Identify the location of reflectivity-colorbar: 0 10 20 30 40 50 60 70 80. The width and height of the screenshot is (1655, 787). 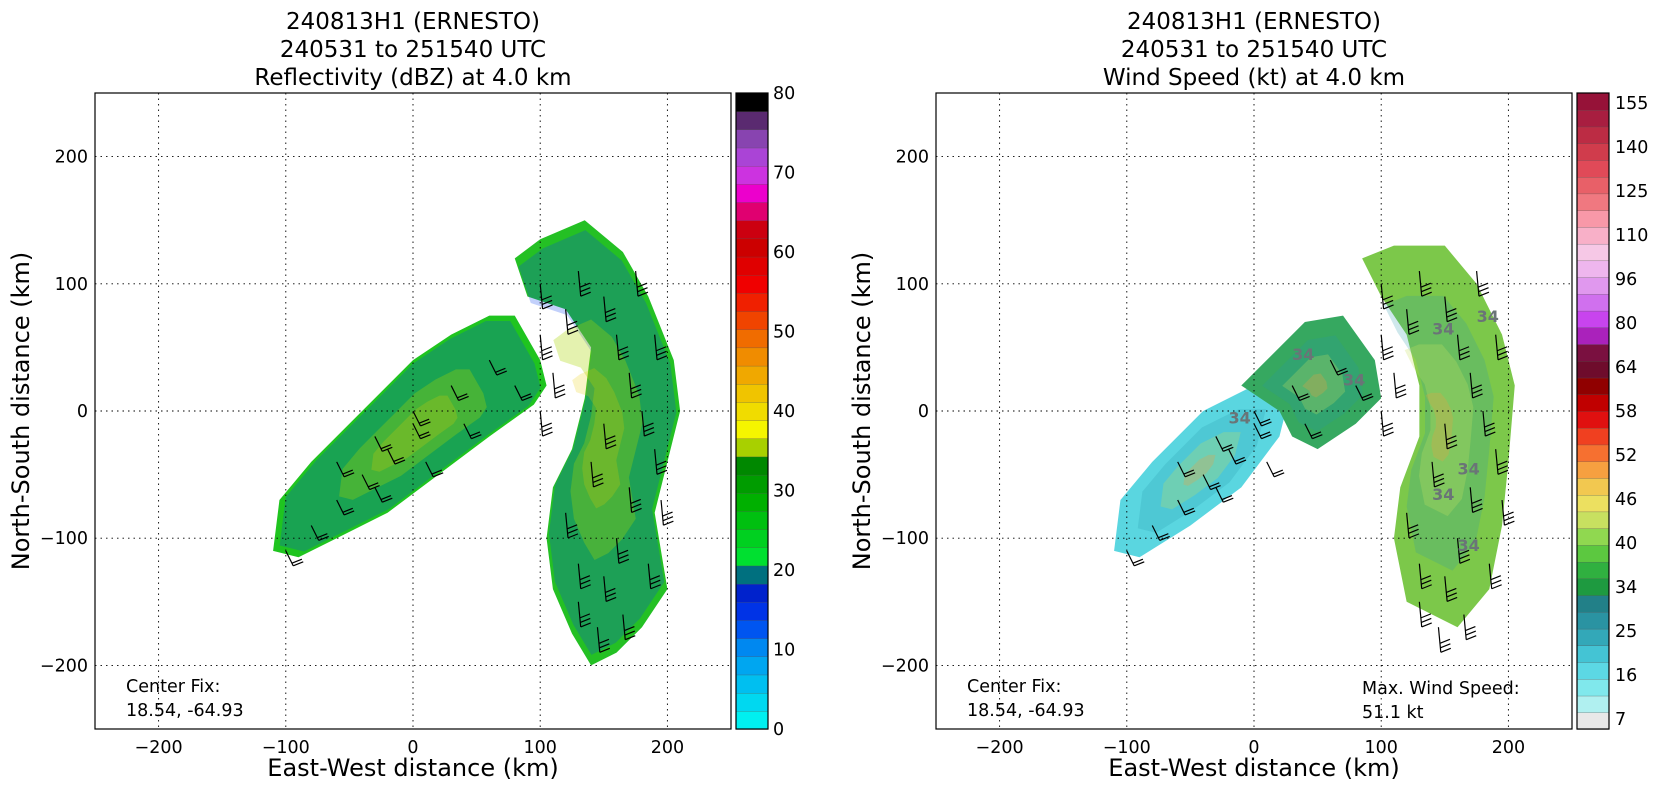
(765, 412).